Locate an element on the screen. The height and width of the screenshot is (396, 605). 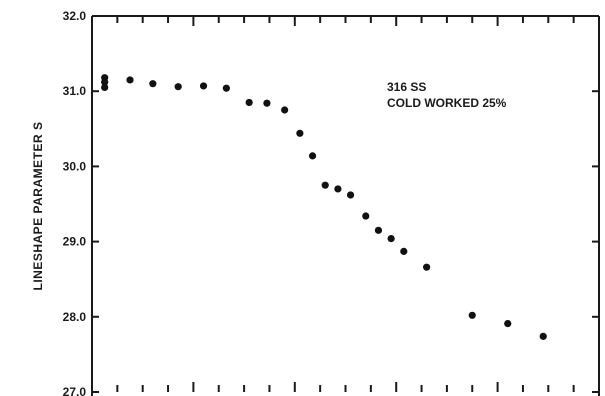
annotation-material: 316 SS is located at coordinates (406, 87).